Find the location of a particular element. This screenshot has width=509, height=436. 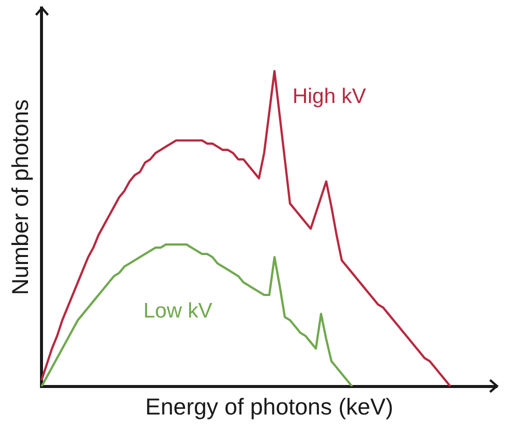

y-axis-title: Number of photons is located at coordinates (20, 197).